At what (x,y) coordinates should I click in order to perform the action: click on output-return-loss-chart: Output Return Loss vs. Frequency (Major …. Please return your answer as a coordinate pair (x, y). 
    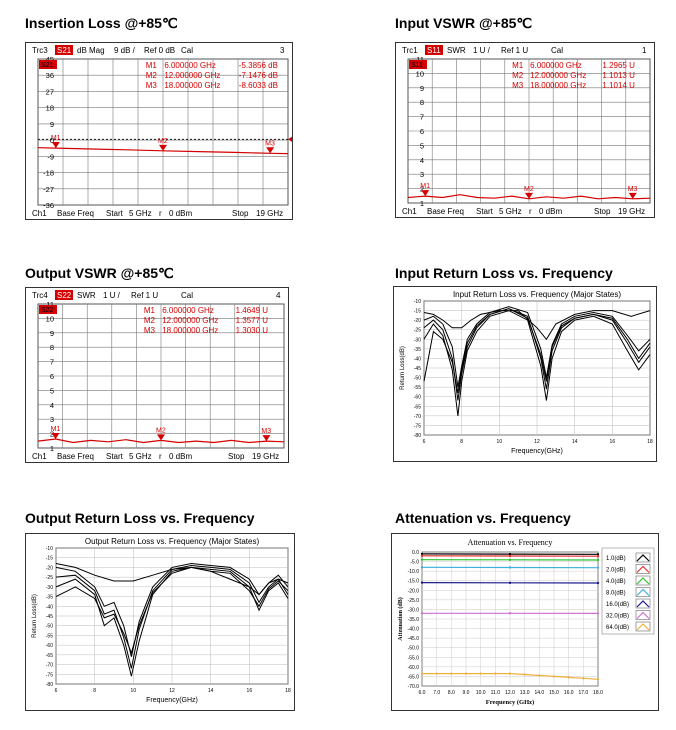
    Looking at the image, I should click on (160, 622).